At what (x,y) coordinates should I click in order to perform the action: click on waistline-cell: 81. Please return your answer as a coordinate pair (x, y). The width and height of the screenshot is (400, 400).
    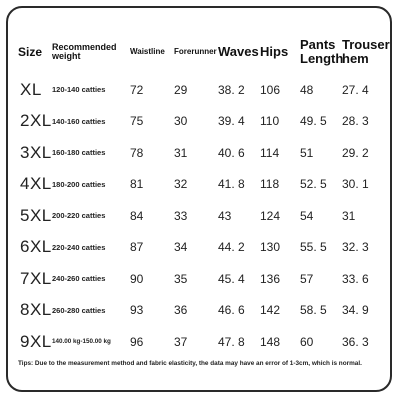
    Looking at the image, I should click on (137, 184).